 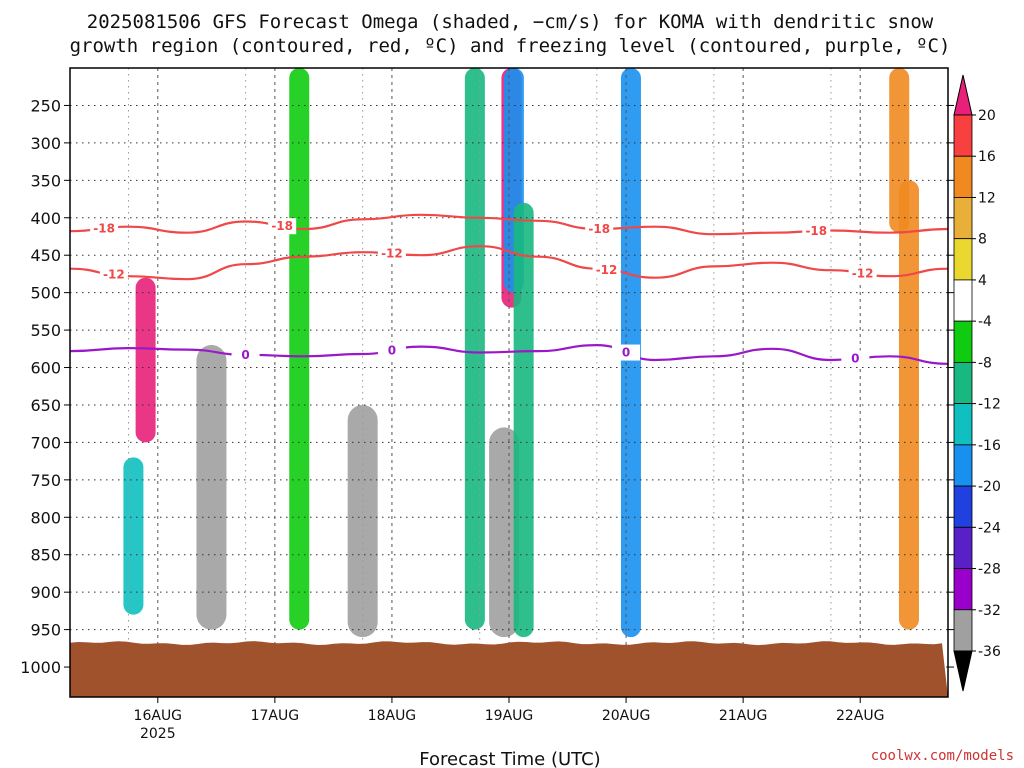 What do you see at coordinates (989, 652) in the screenshot?
I see `colorbar-label: -36` at bounding box center [989, 652].